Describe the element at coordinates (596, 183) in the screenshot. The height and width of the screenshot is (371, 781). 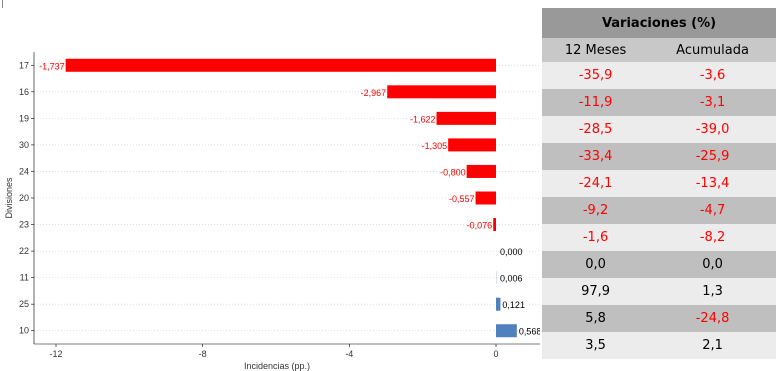
I see `cell-12-meses: -24,1` at that location.